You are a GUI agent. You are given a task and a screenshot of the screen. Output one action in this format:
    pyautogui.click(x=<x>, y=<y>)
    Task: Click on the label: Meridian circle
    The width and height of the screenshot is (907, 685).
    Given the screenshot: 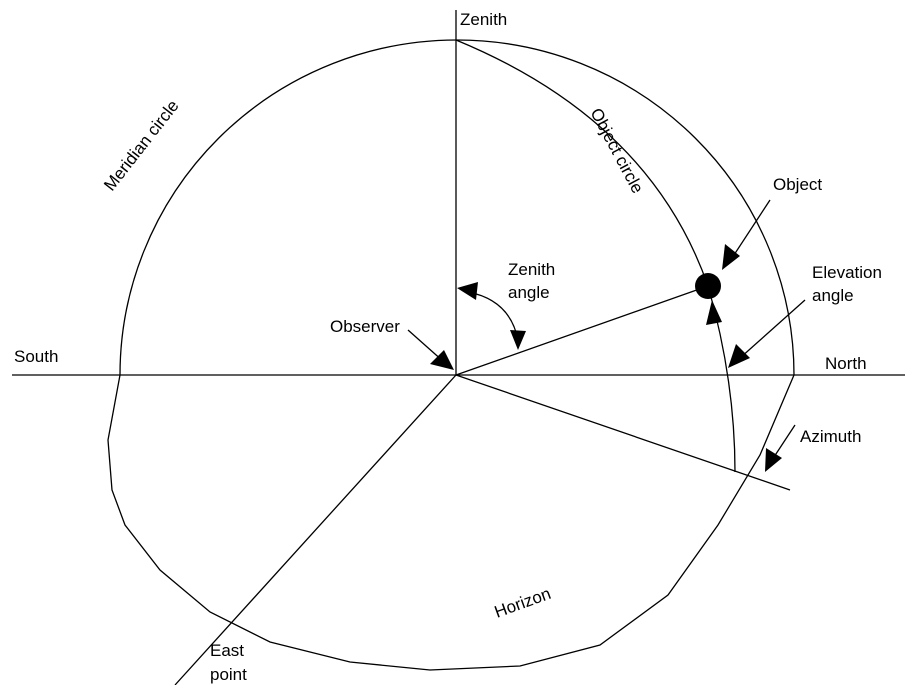 What is the action you would take?
    pyautogui.click(x=141, y=145)
    